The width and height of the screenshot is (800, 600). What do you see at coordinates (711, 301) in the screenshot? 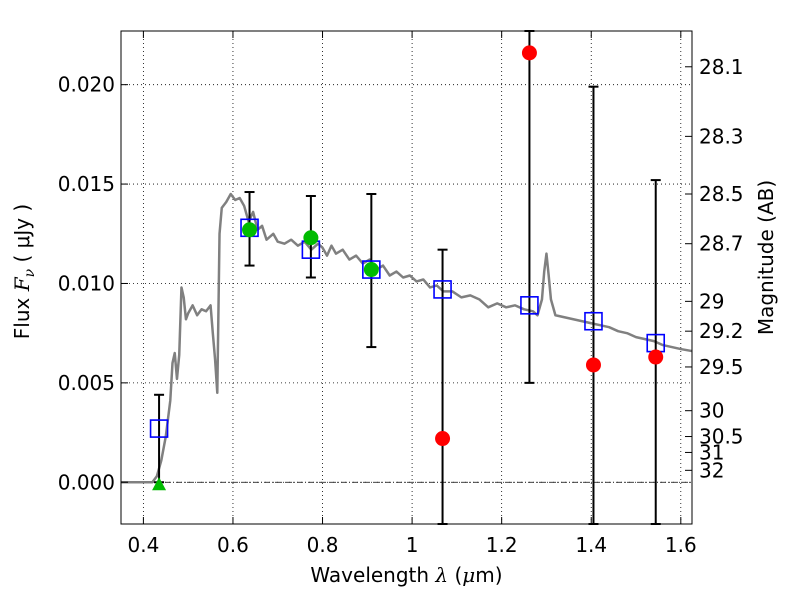
I see `magnitude-tick-label: 29` at bounding box center [711, 301].